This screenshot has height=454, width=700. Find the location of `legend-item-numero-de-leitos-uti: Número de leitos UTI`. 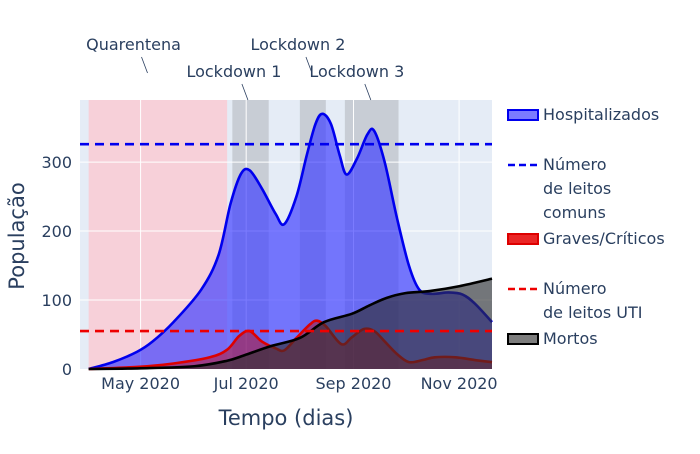

legend-item-numero-de-leitos-uti: Número de leitos UTI is located at coordinates (575, 300).